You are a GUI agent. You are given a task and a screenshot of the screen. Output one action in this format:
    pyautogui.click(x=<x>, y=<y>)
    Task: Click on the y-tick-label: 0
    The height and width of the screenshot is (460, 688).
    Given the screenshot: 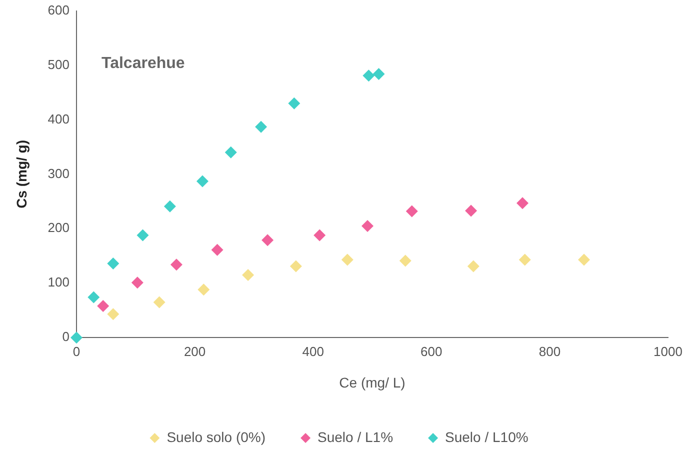 What is the action you would take?
    pyautogui.click(x=66, y=336)
    